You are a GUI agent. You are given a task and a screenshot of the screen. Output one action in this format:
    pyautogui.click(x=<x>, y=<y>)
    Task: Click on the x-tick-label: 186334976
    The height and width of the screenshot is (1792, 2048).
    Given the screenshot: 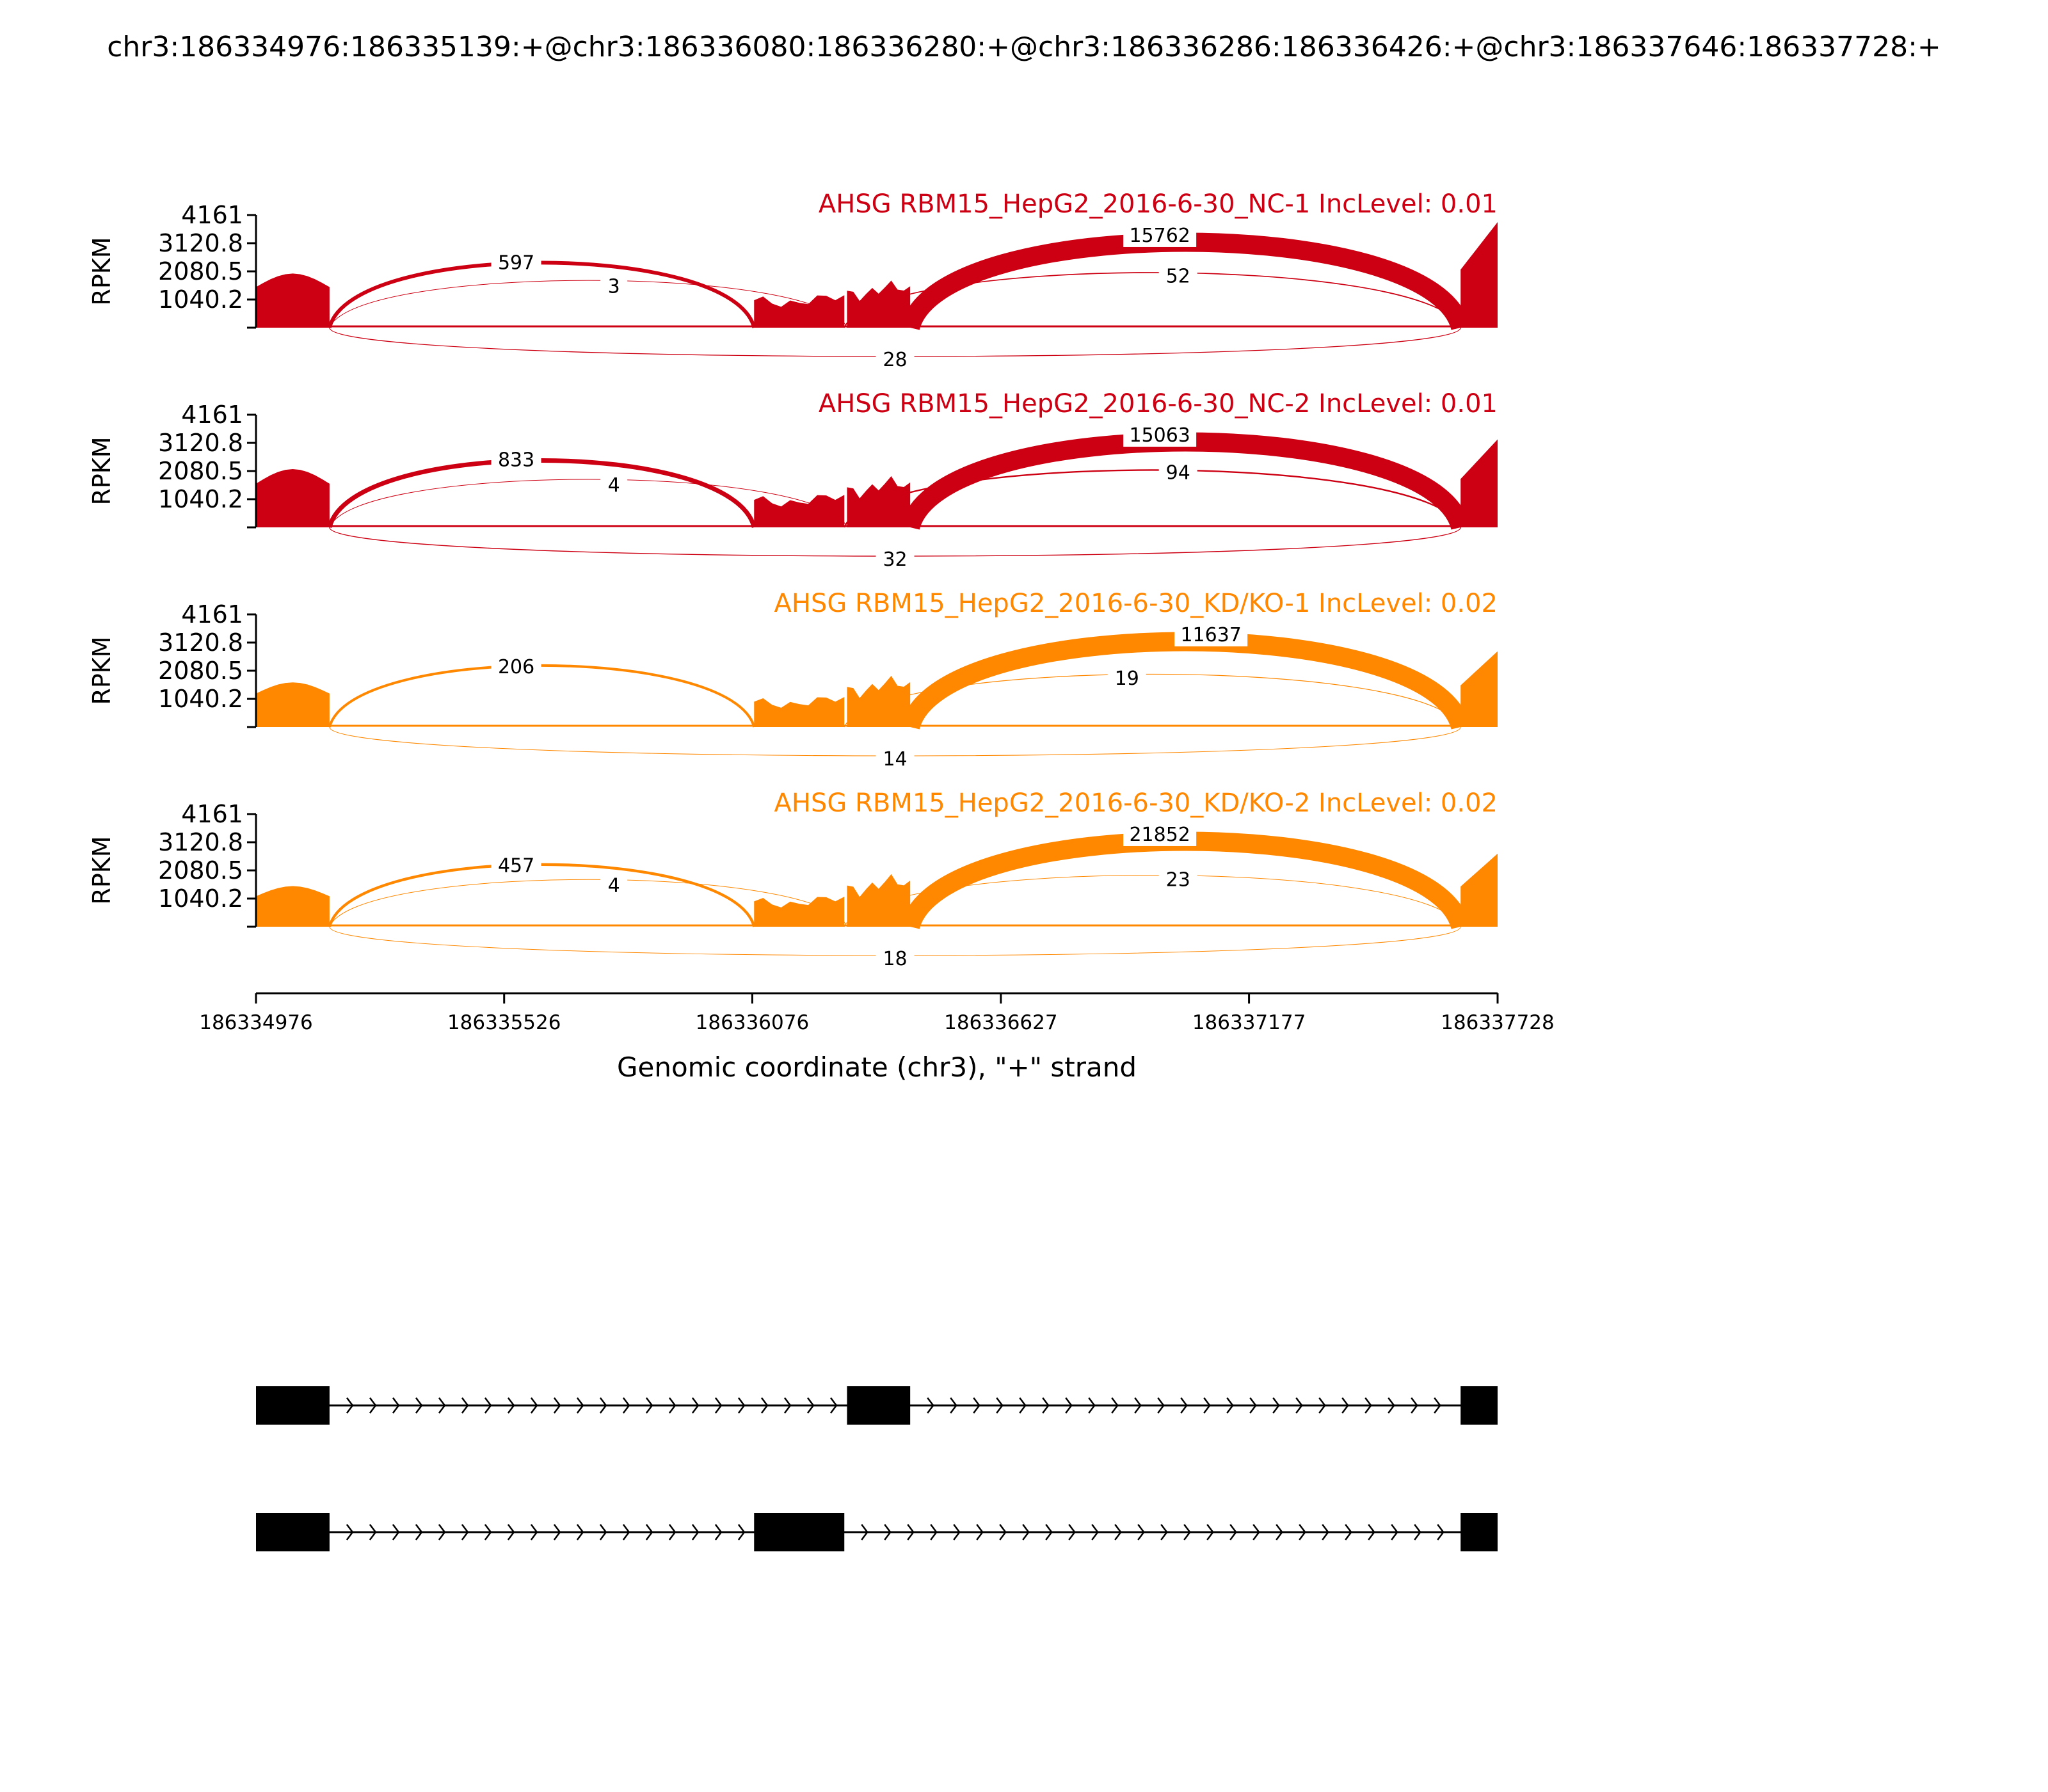 What is the action you would take?
    pyautogui.click(x=256, y=1022)
    